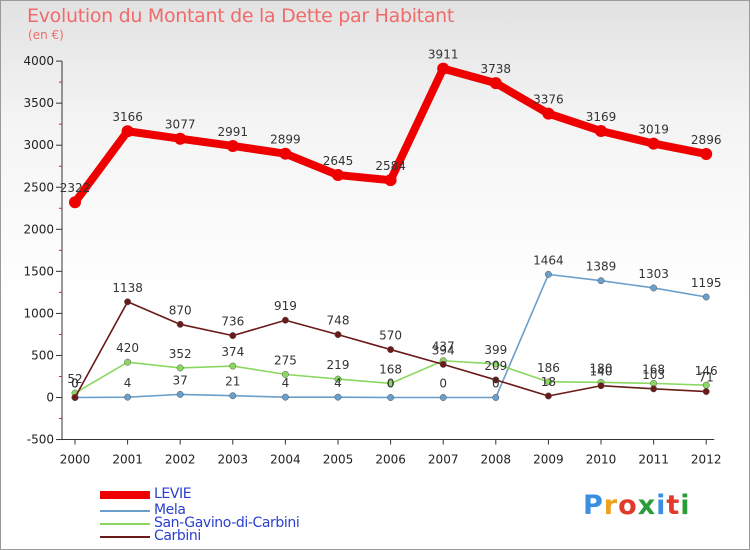 The image size is (750, 550). What do you see at coordinates (443, 350) in the screenshot?
I see `data-label: 394` at bounding box center [443, 350].